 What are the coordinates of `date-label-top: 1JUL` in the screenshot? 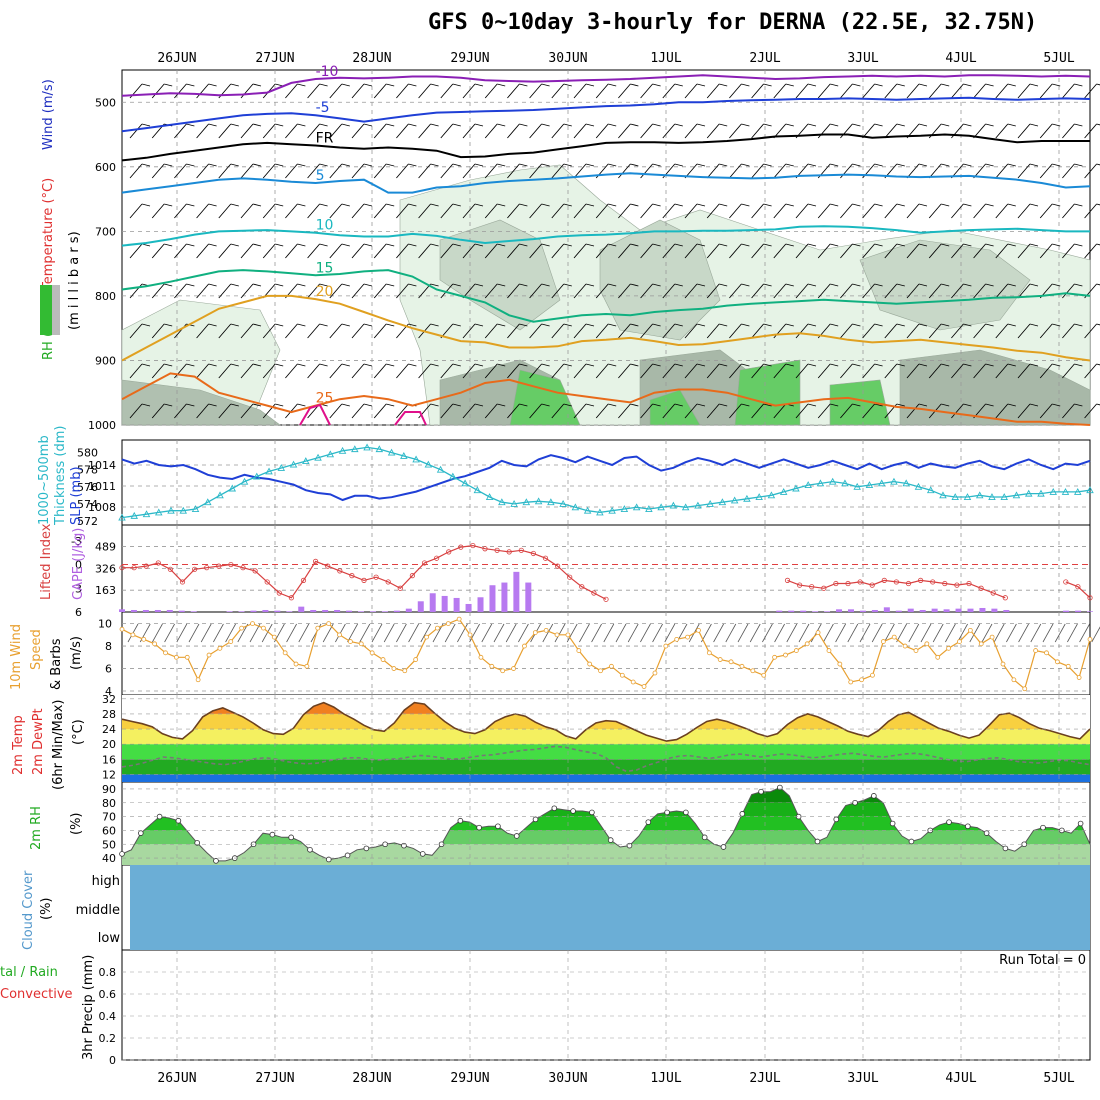 It's located at (665, 58).